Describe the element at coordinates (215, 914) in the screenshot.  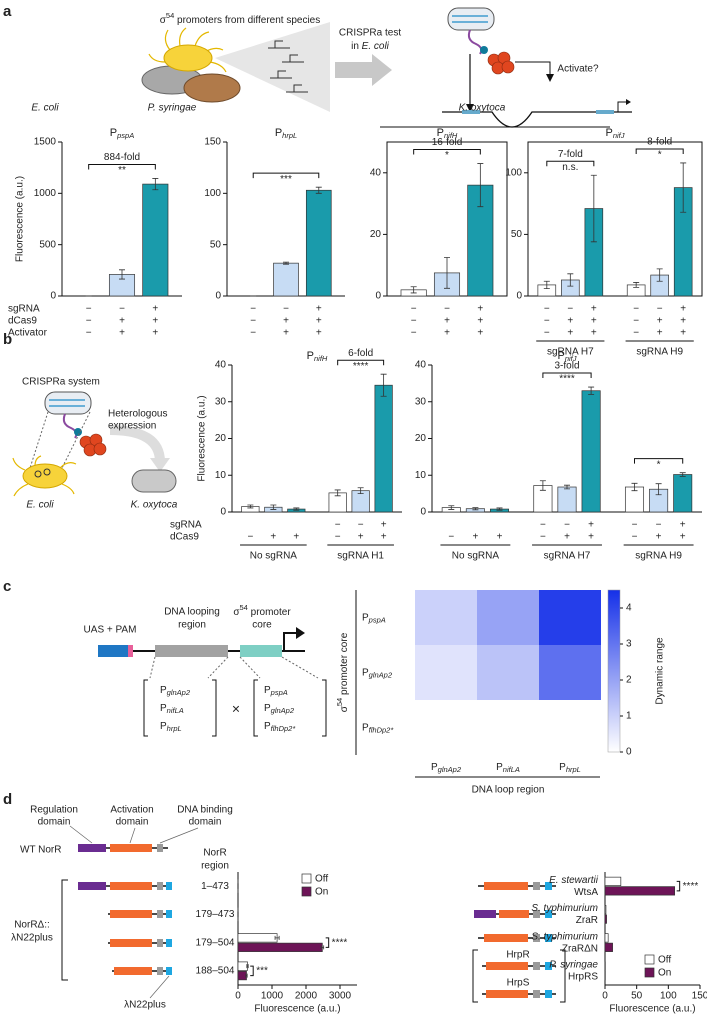
I see `category-label: 179–473` at that location.